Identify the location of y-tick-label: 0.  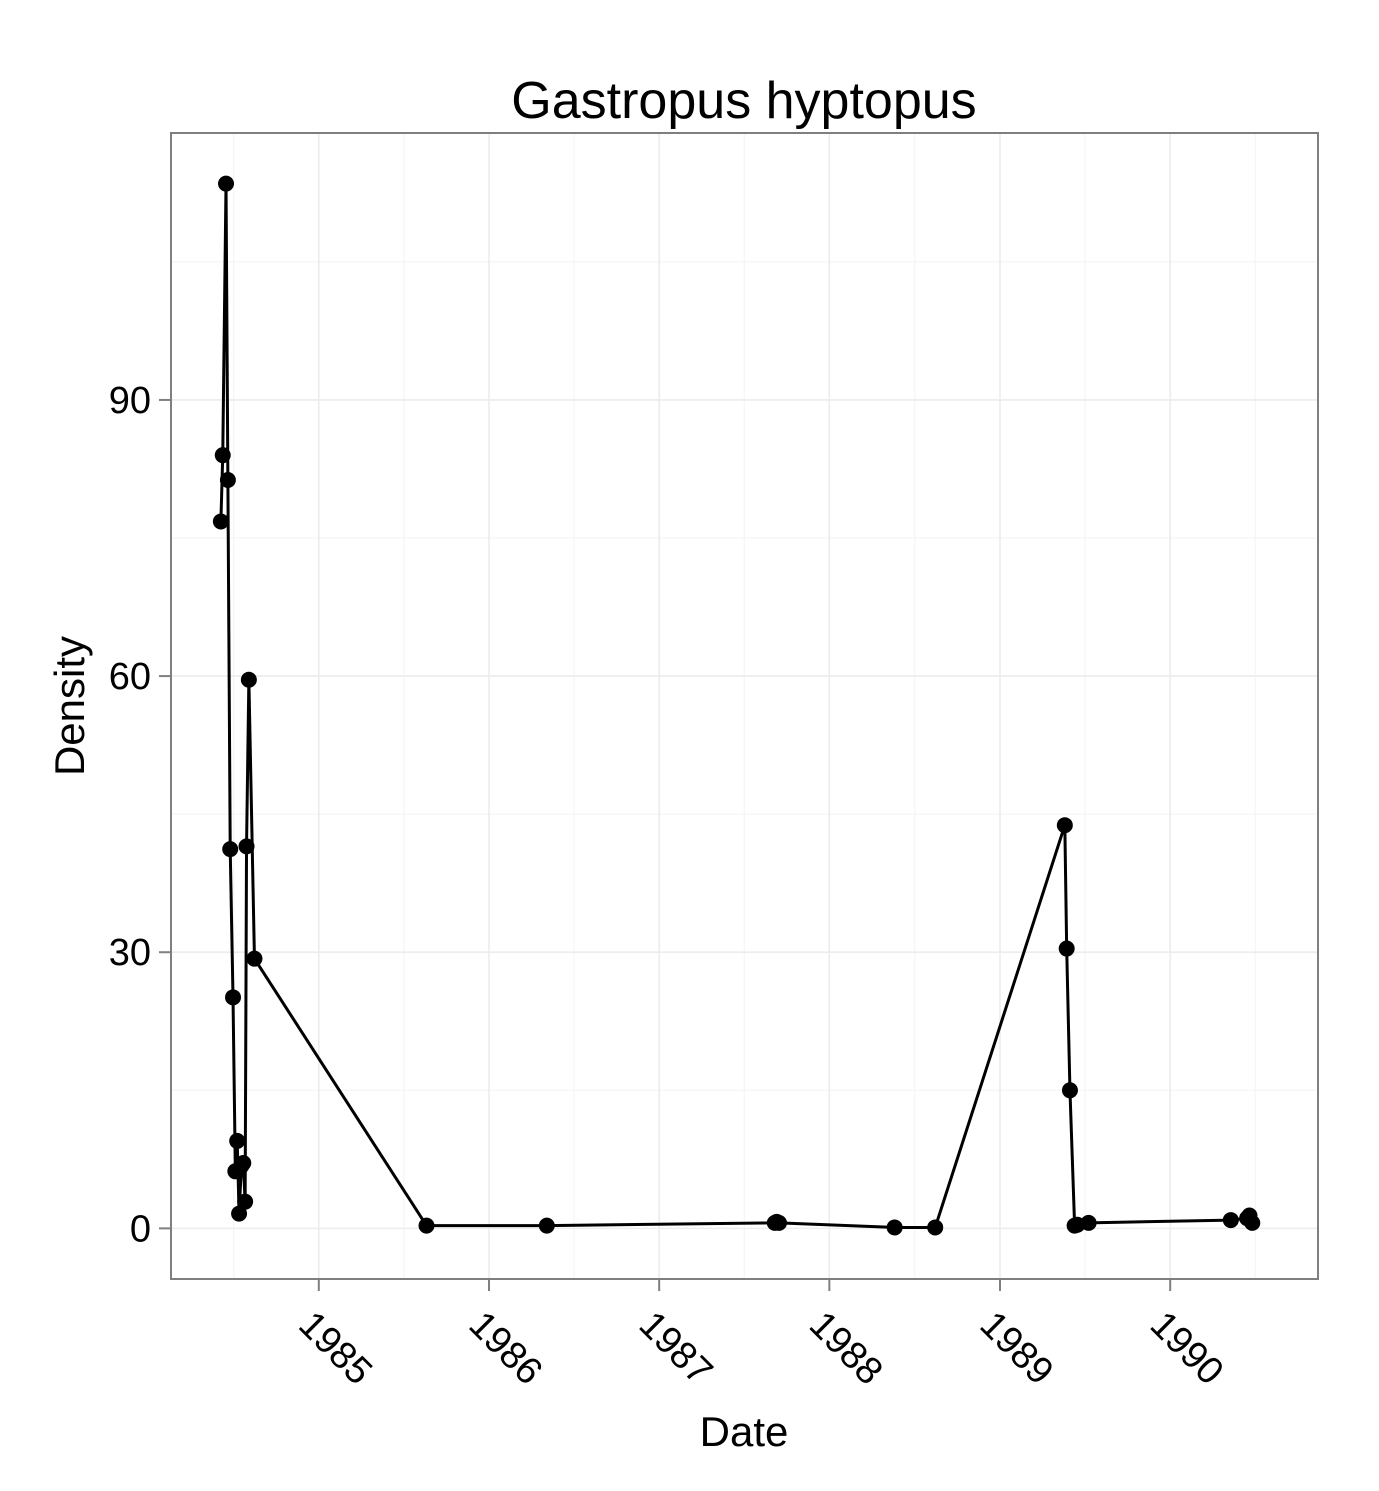
(140, 1229).